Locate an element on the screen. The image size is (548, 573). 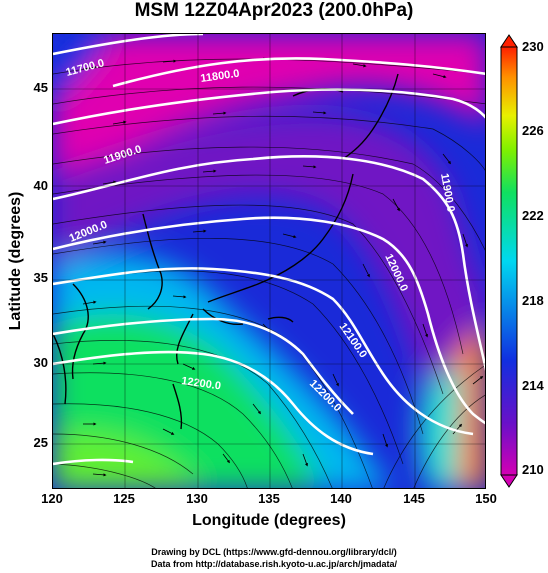
x-tick-label: 120 is located at coordinates (52, 498).